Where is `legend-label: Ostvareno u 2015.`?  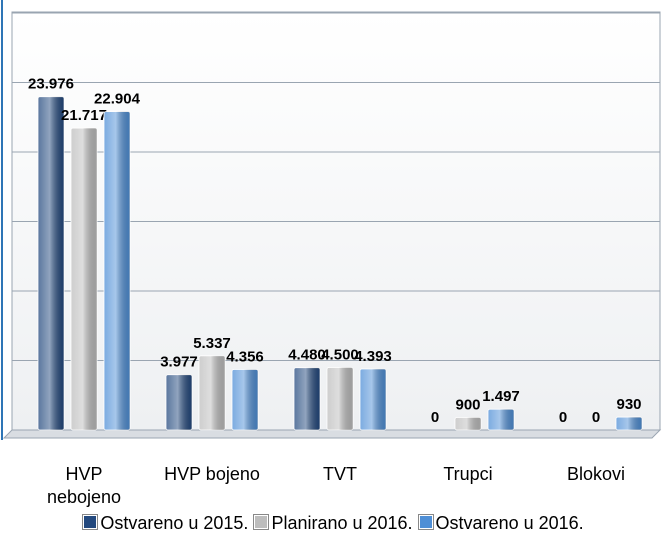 legend-label: Ostvareno u 2015. is located at coordinates (174, 523).